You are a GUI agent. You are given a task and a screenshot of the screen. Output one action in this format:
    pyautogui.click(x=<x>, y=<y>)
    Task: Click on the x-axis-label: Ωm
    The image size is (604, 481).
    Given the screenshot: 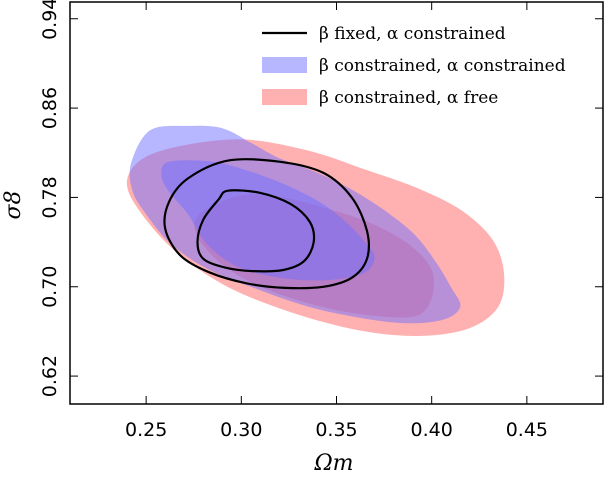 What is the action you would take?
    pyautogui.click(x=333, y=463)
    